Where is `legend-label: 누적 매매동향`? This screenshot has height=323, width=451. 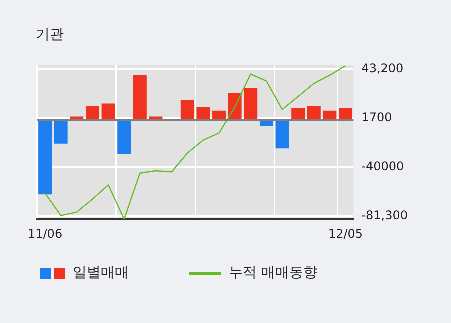 legend-label: 누적 매매동향 is located at coordinates (273, 273).